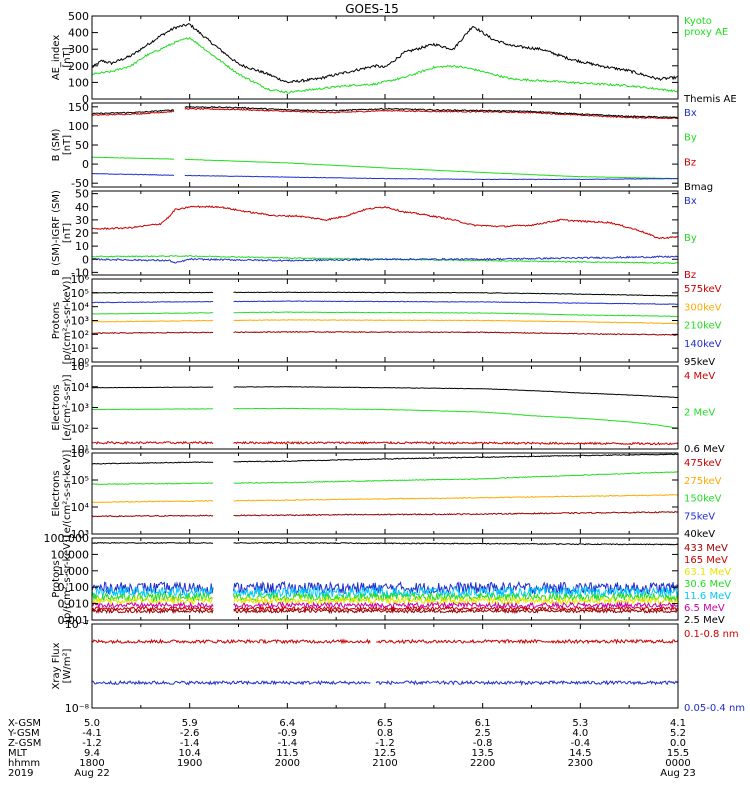  I want to click on series-b-sm-3-seg0, so click(133, 174).